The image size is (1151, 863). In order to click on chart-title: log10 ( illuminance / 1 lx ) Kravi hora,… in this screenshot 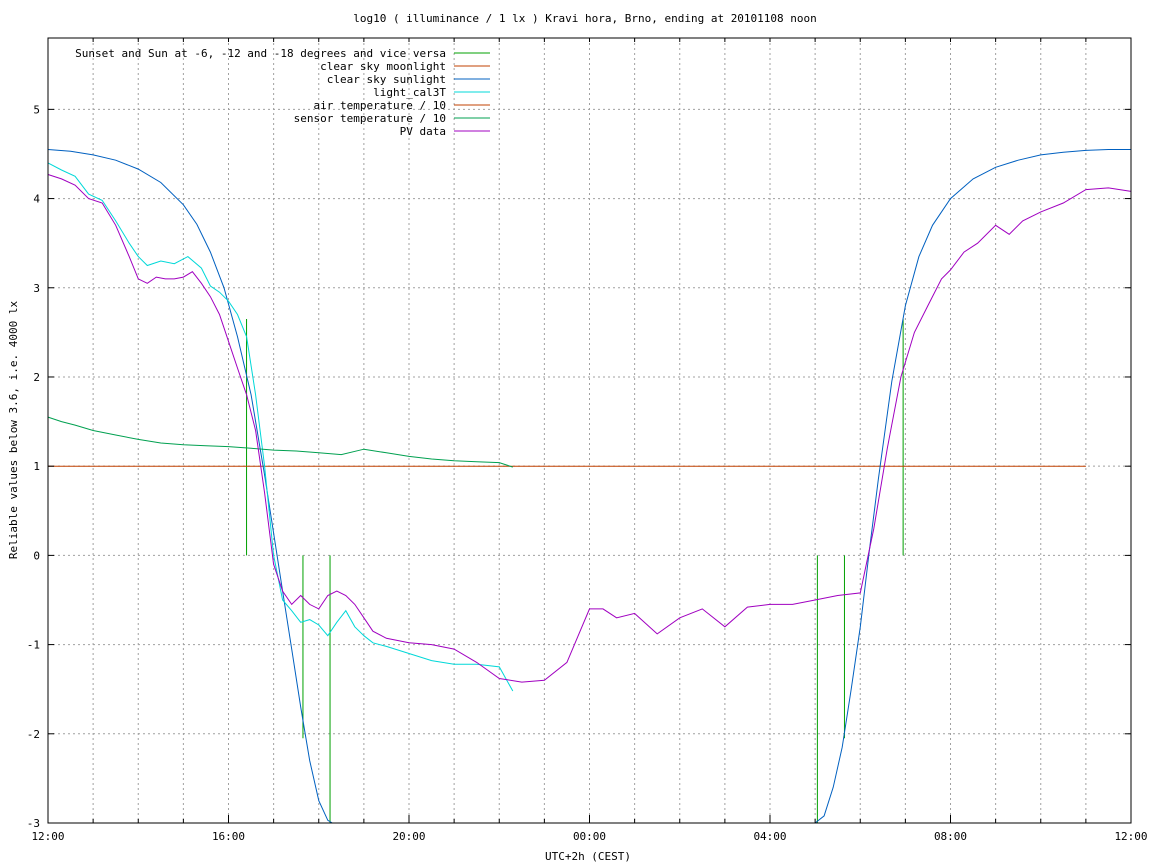, I will do `click(585, 18)`.